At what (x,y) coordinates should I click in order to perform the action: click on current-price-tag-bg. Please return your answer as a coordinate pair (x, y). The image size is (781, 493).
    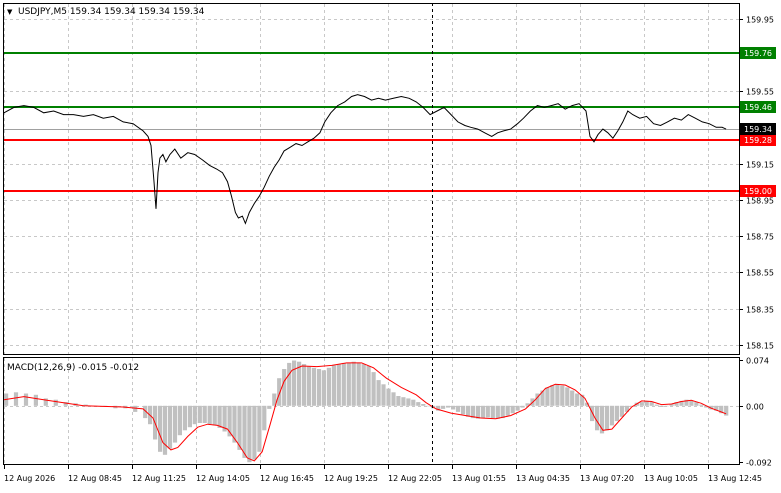
    Looking at the image, I should click on (758, 129).